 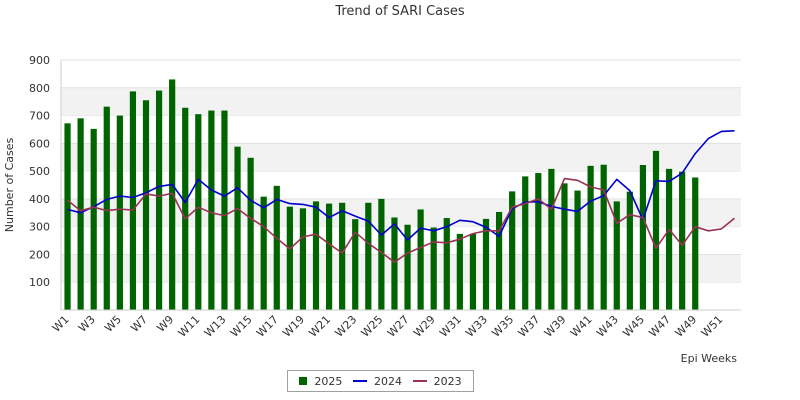 What do you see at coordinates (39, 227) in the screenshot?
I see `y-tick-label: 300` at bounding box center [39, 227].